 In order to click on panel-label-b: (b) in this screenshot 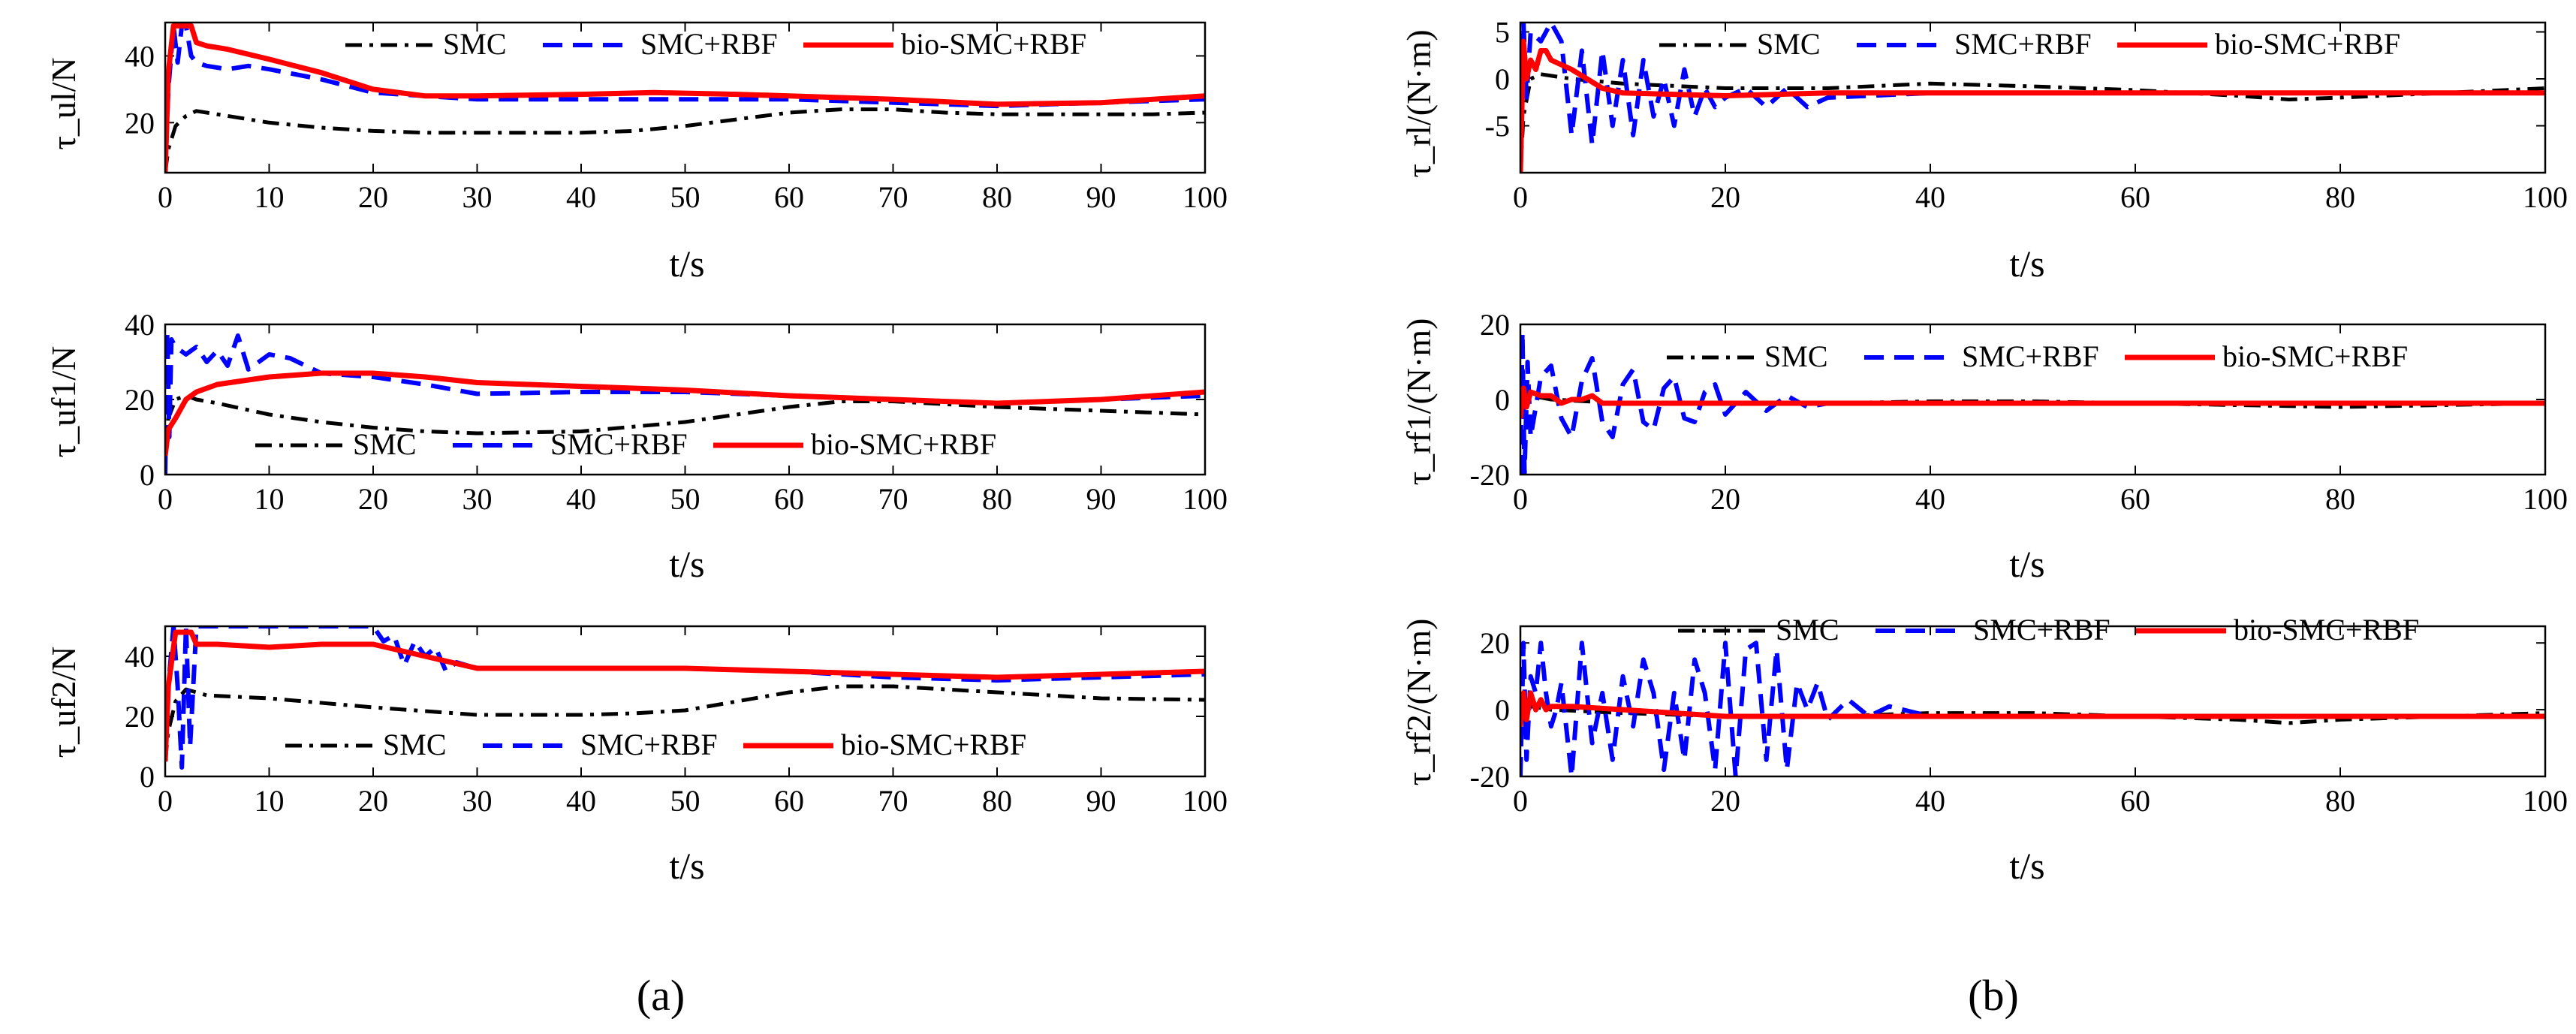, I will do `click(1993, 995)`.